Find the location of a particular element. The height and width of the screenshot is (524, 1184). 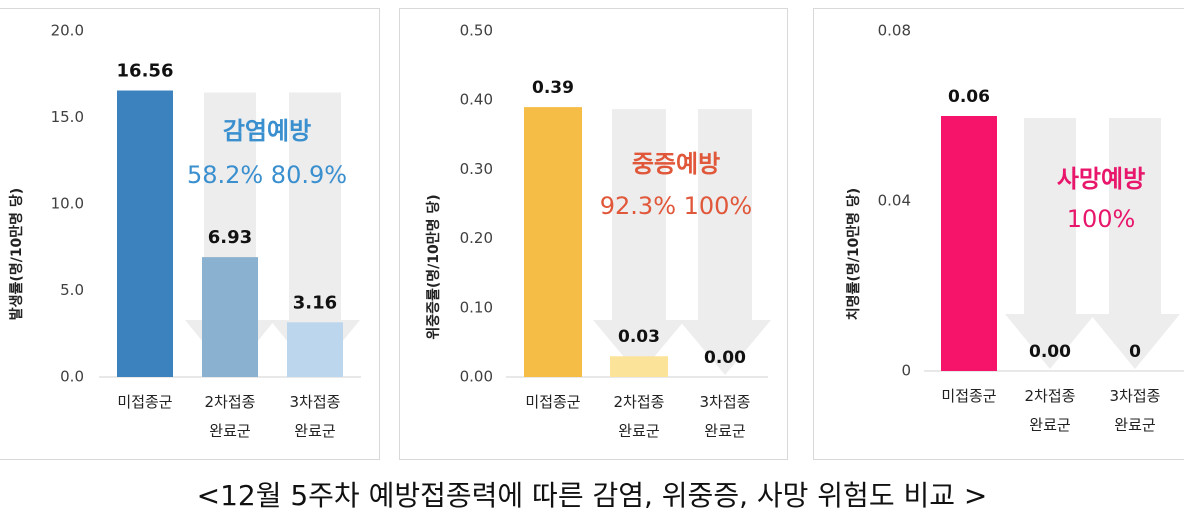

y-tick-label: 20.0 is located at coordinates (67, 31).